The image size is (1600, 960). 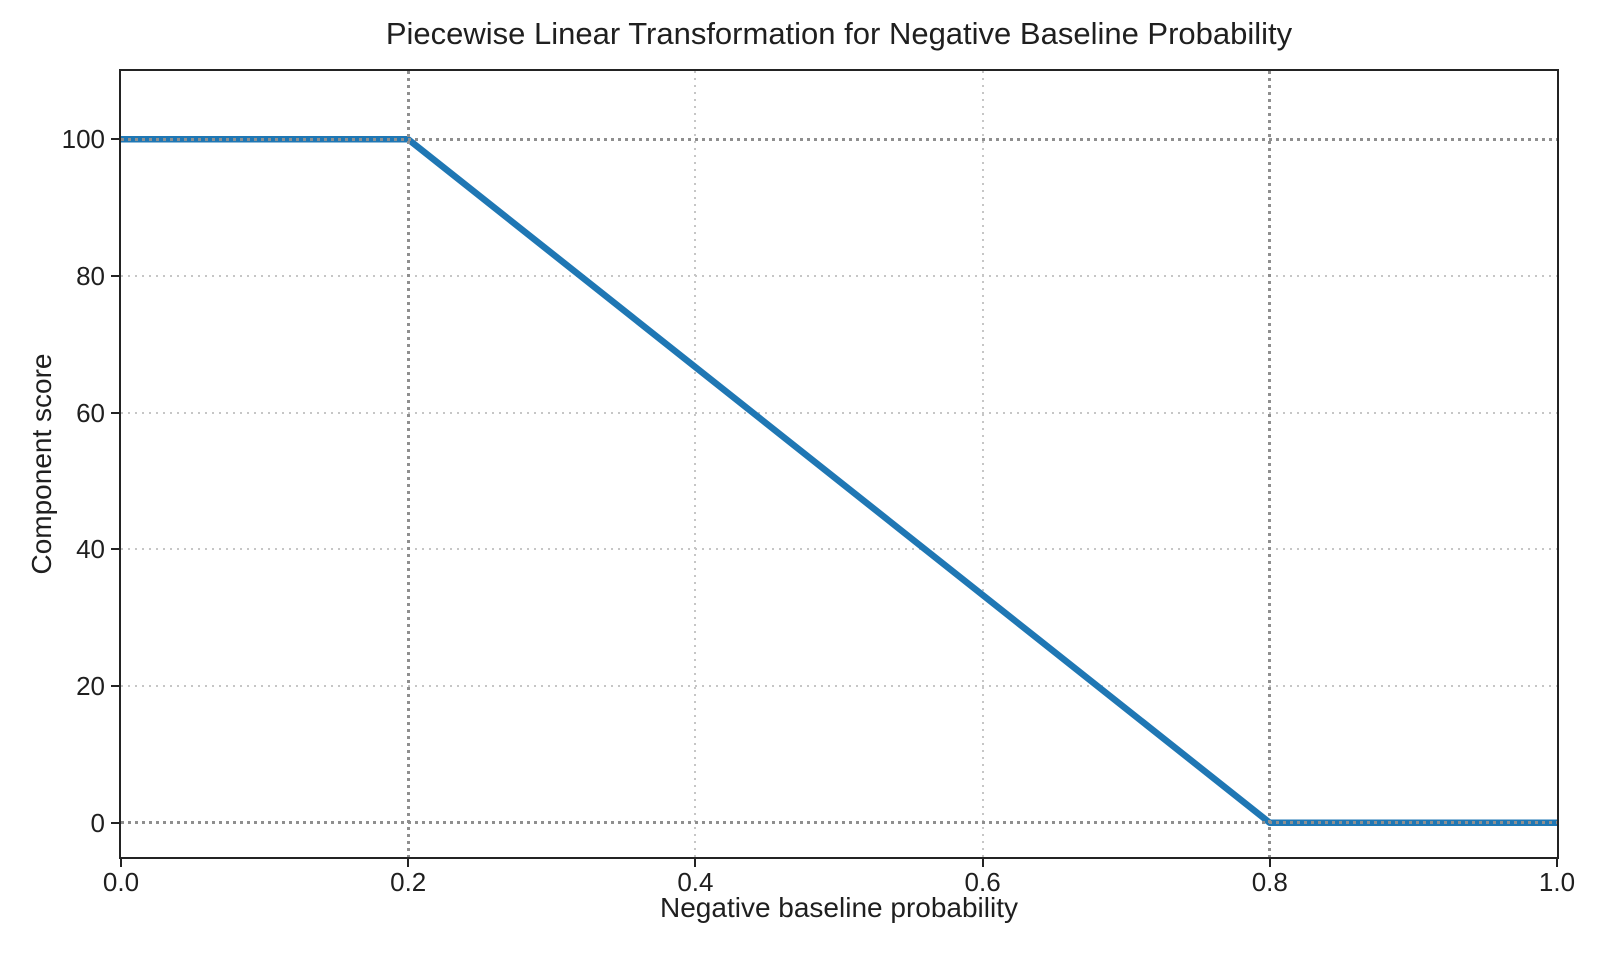 I want to click on y-tick-label: 80, so click(x=90, y=276).